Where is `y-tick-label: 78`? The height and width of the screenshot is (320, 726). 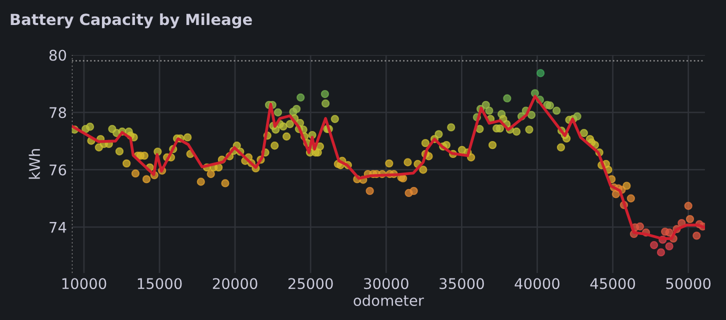
y-tick-label: 78 is located at coordinates (58, 112).